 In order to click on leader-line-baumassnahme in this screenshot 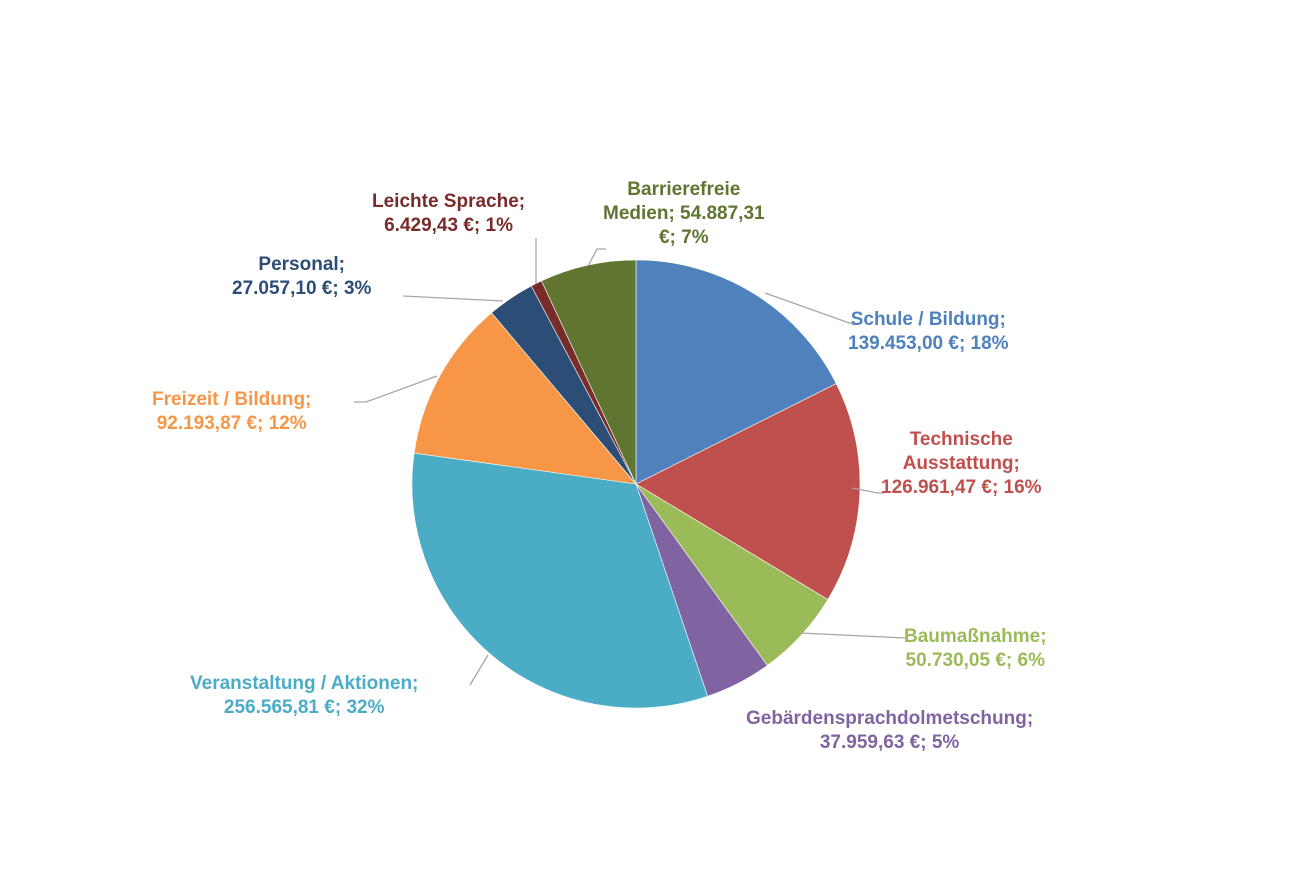, I will do `click(852, 635)`.